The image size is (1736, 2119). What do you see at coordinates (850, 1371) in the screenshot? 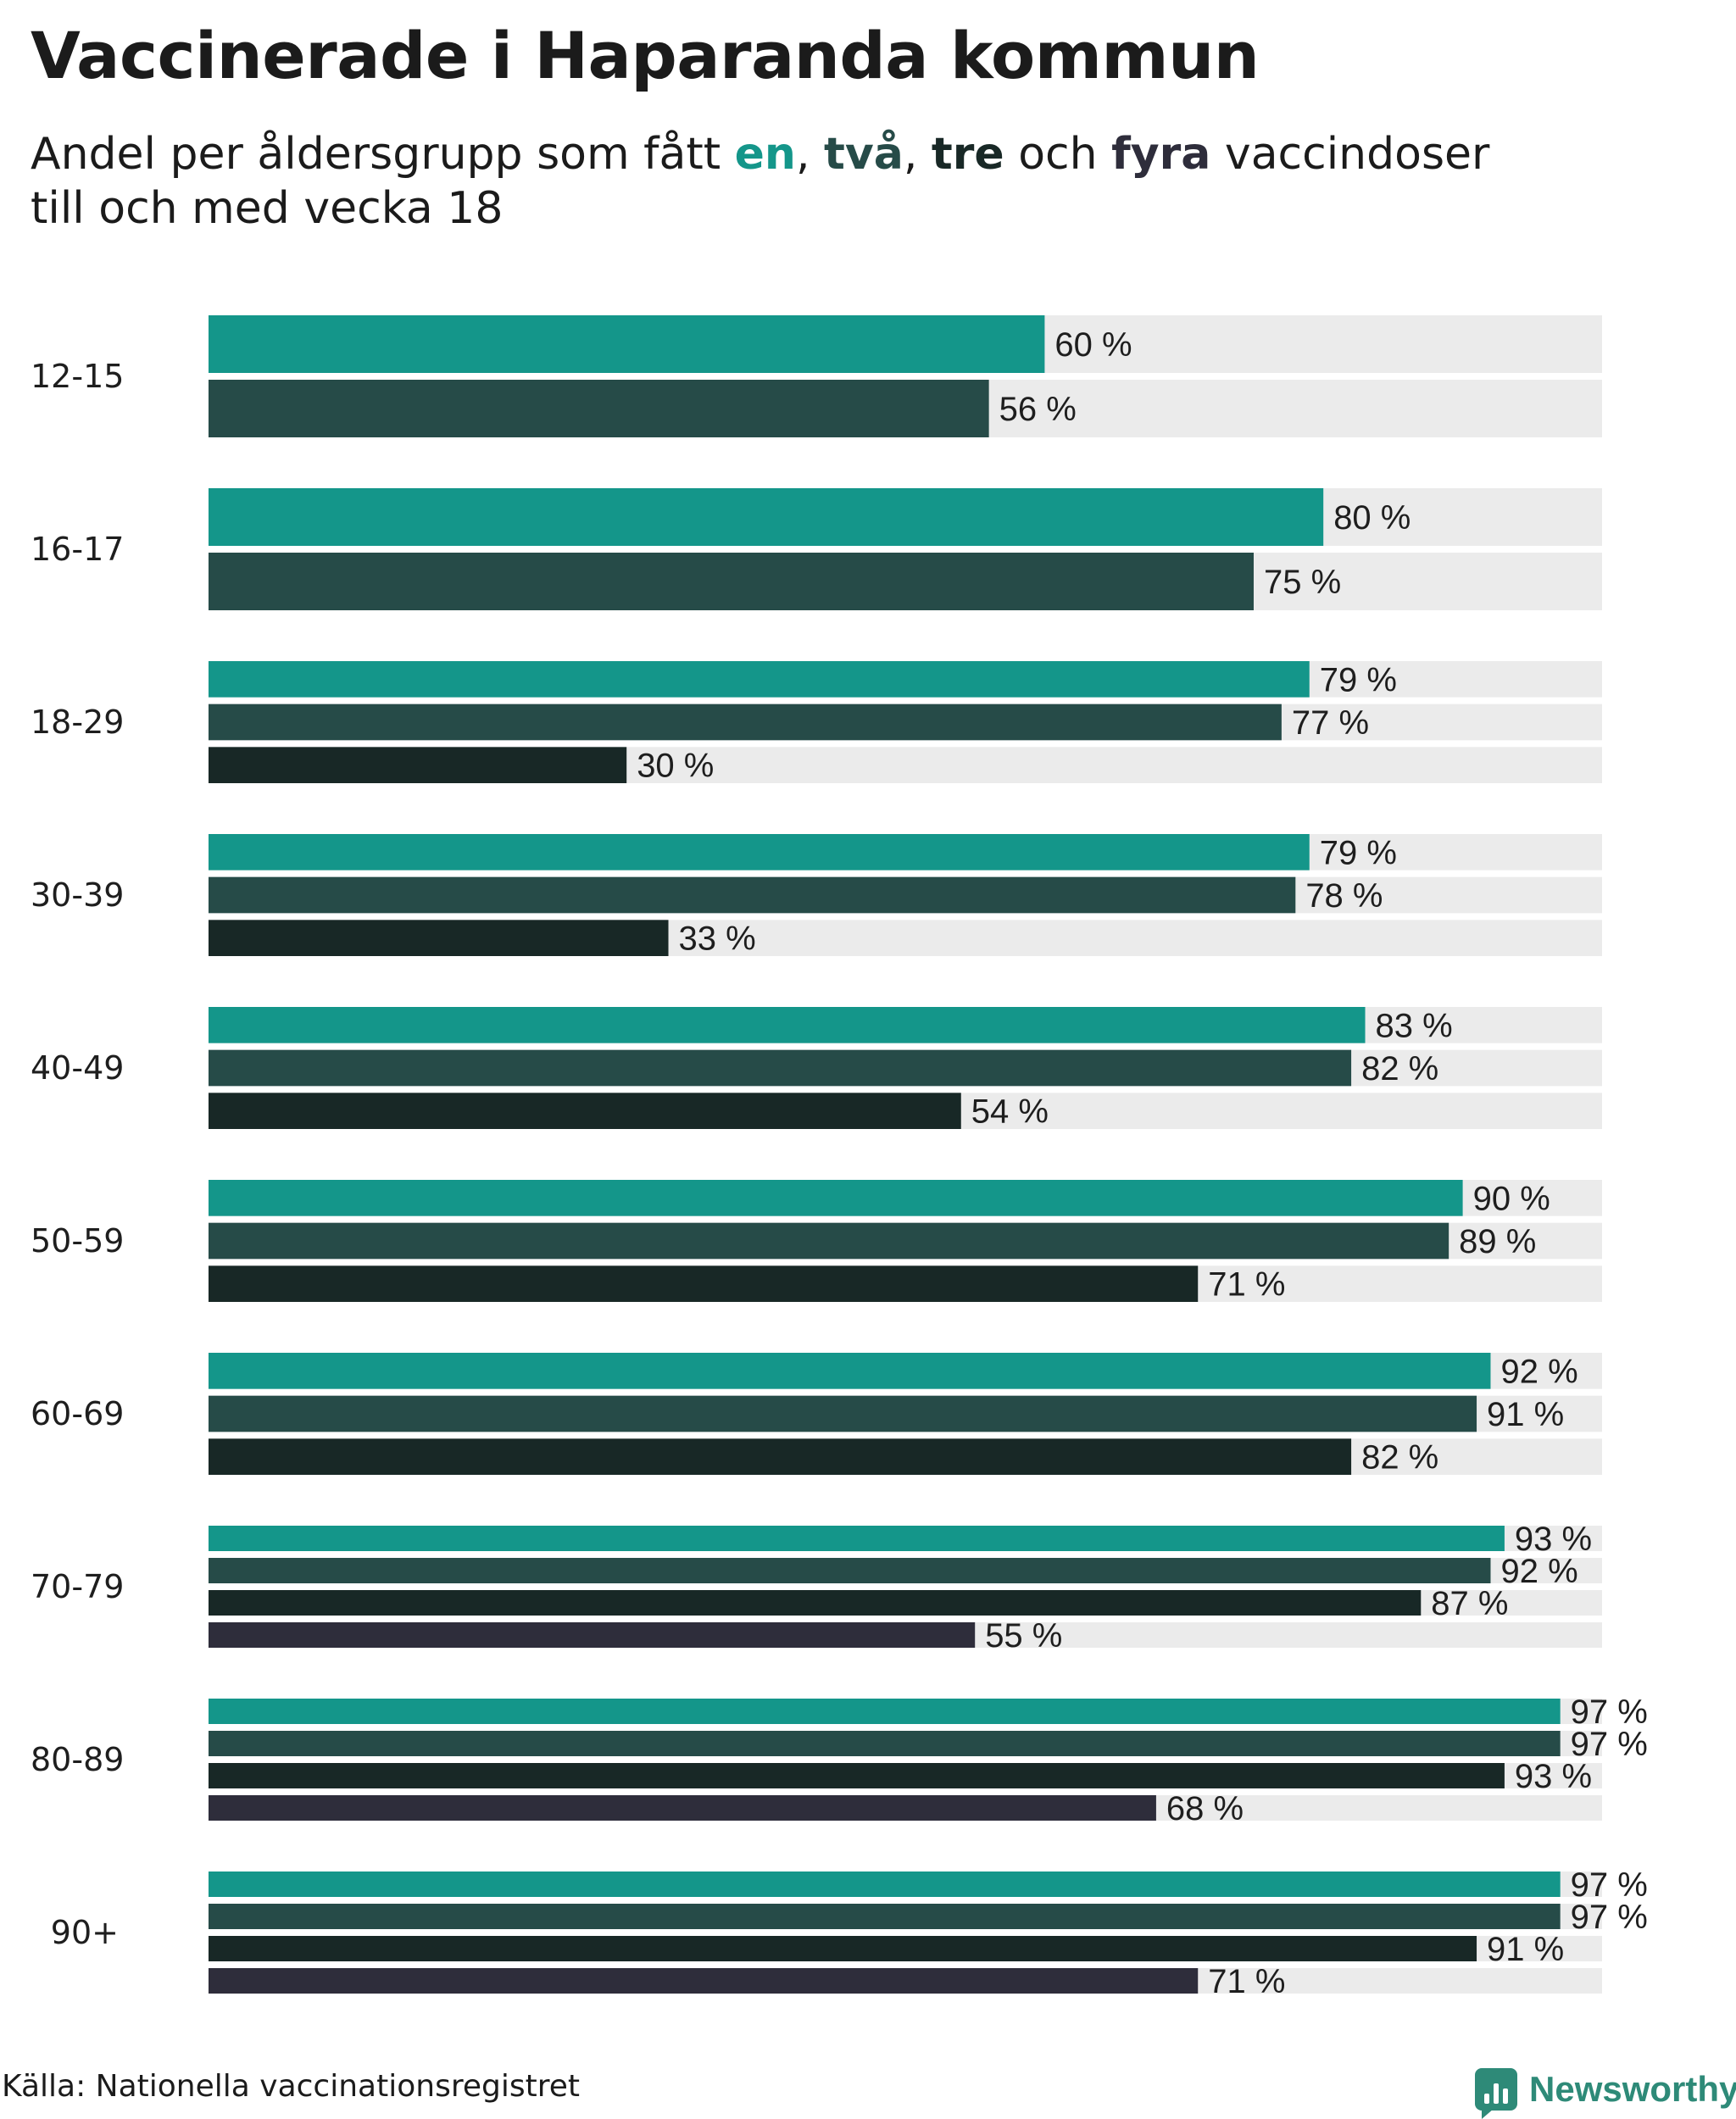
I see `bar-60-69-en` at bounding box center [850, 1371].